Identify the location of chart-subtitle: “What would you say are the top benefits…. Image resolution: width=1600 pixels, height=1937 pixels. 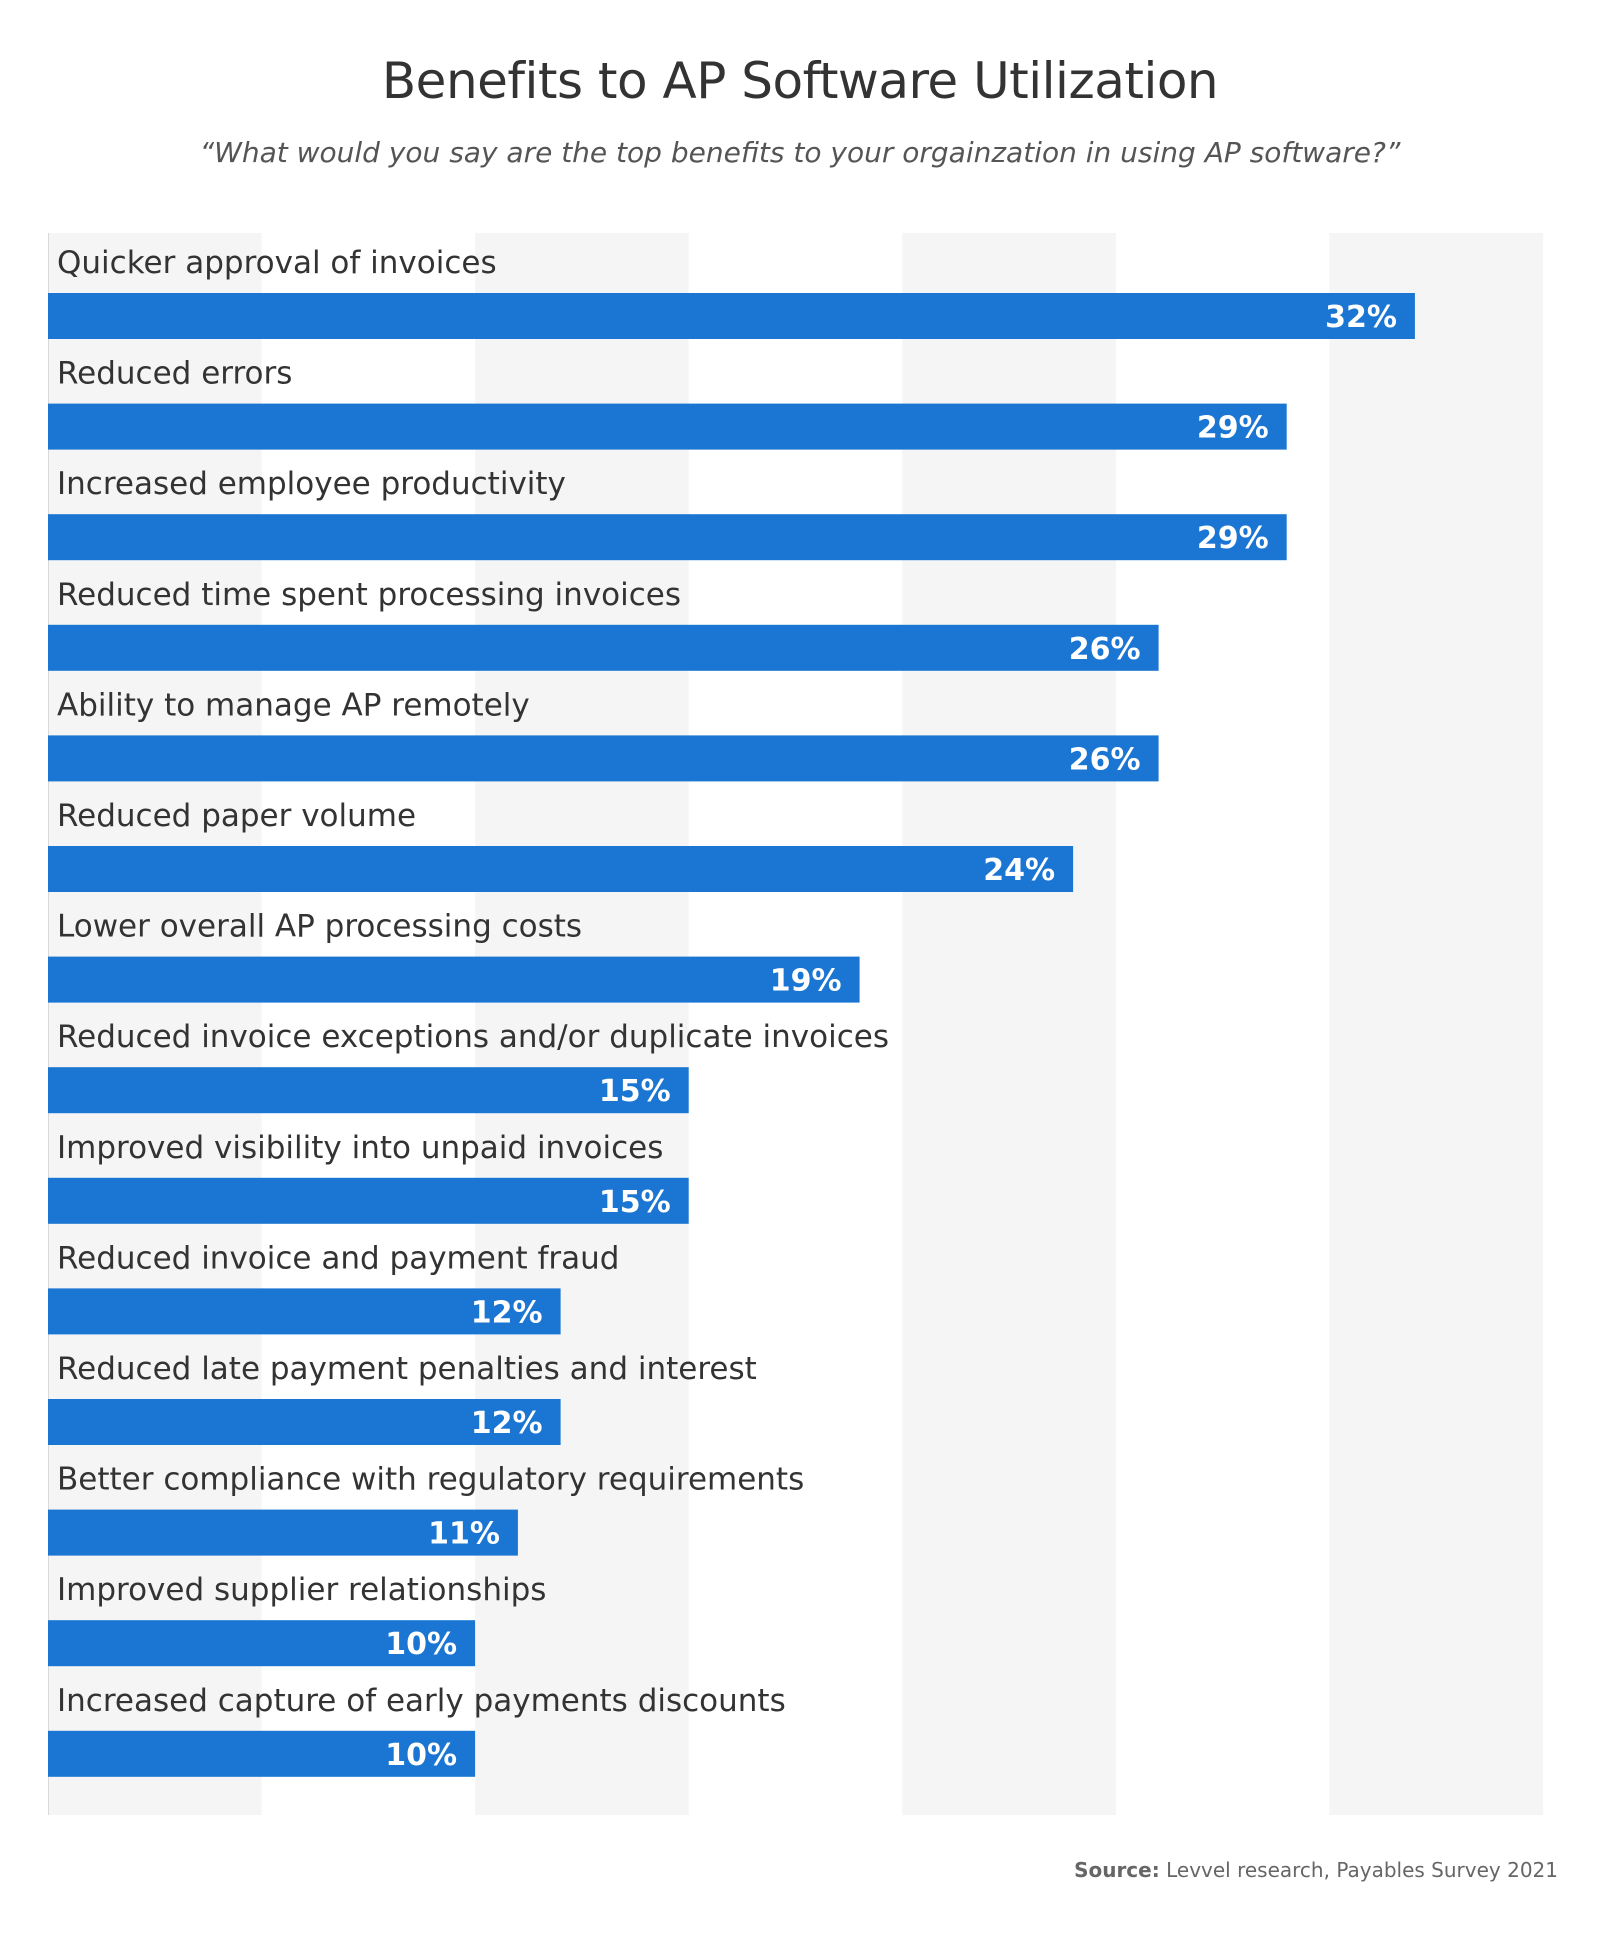
(800, 152).